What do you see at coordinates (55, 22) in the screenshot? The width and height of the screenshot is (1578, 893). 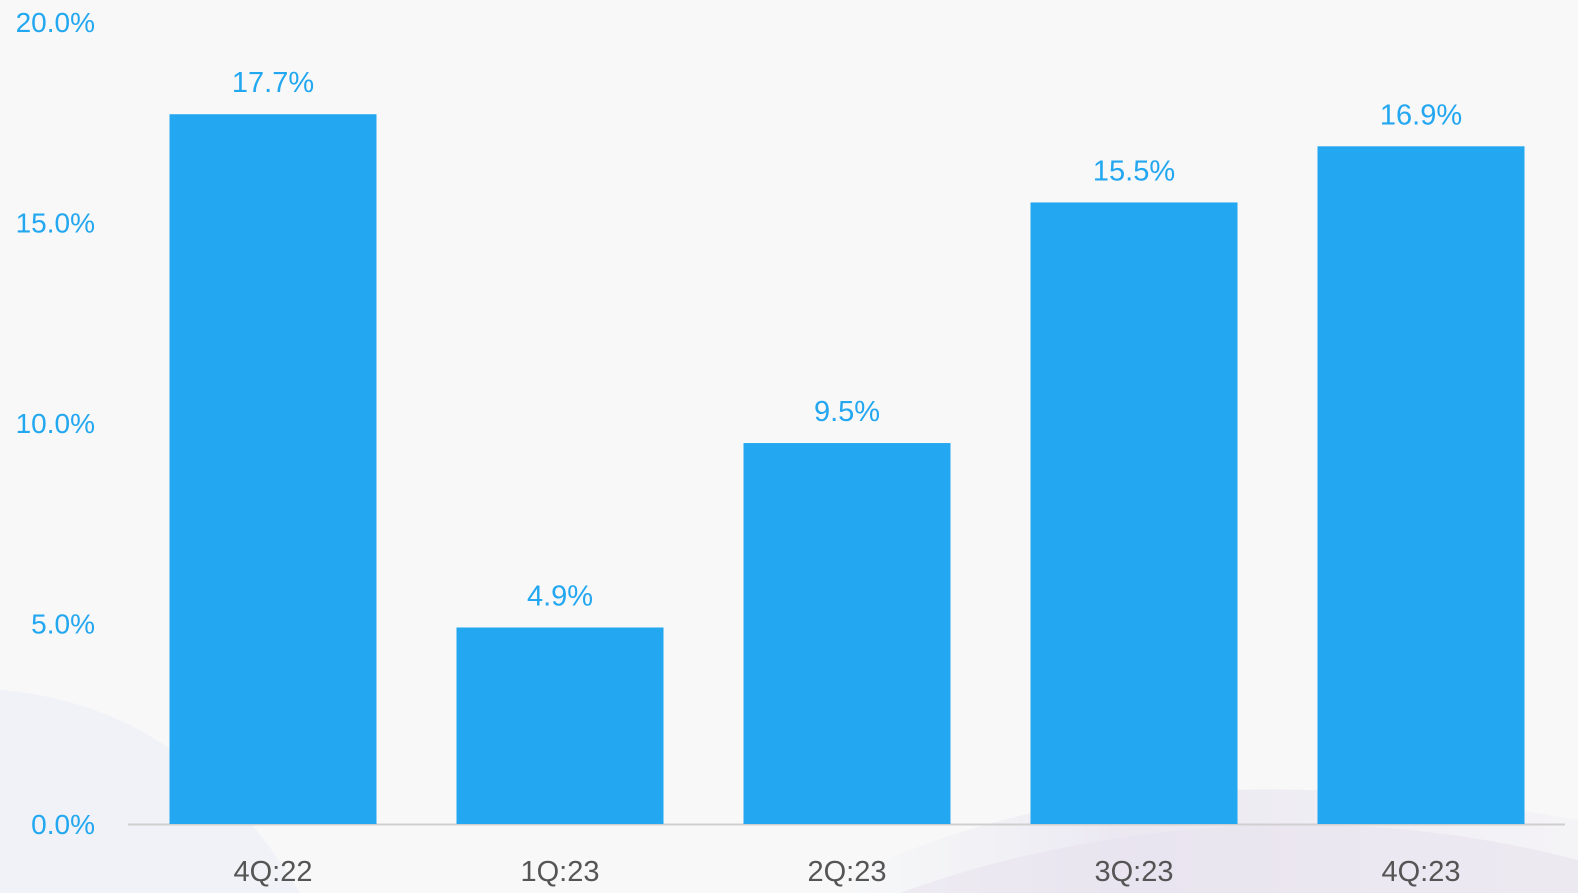 I see `y-tick-label: 20.0%` at bounding box center [55, 22].